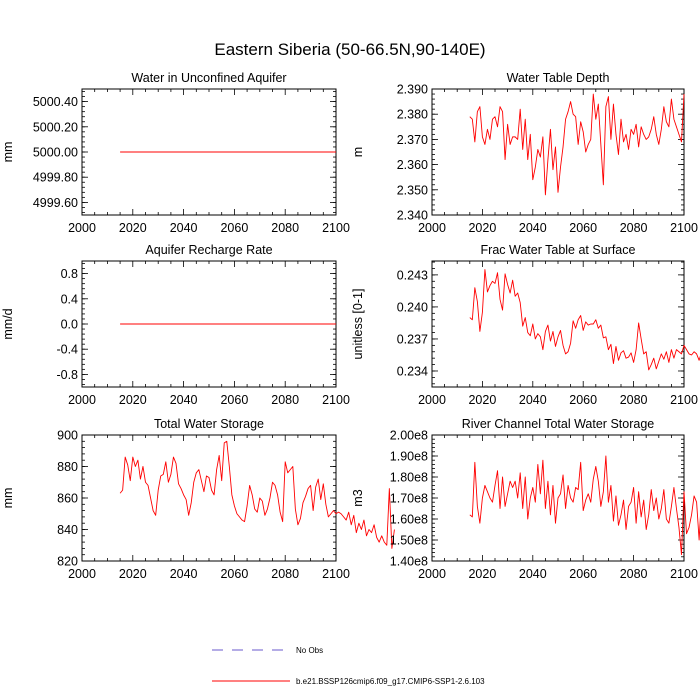  What do you see at coordinates (209, 424) in the screenshot?
I see `chart-title: Total Water Storage` at bounding box center [209, 424].